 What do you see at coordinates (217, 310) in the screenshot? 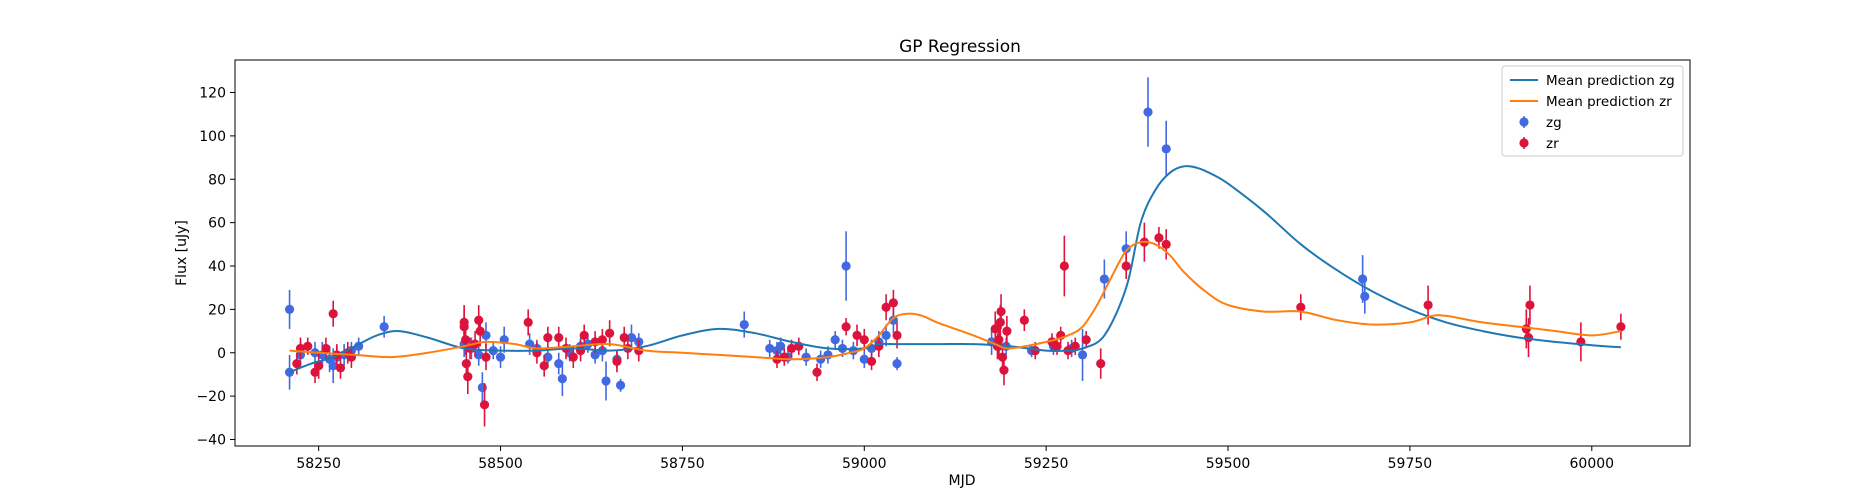
I see `y-tick-label: 20` at bounding box center [217, 310].